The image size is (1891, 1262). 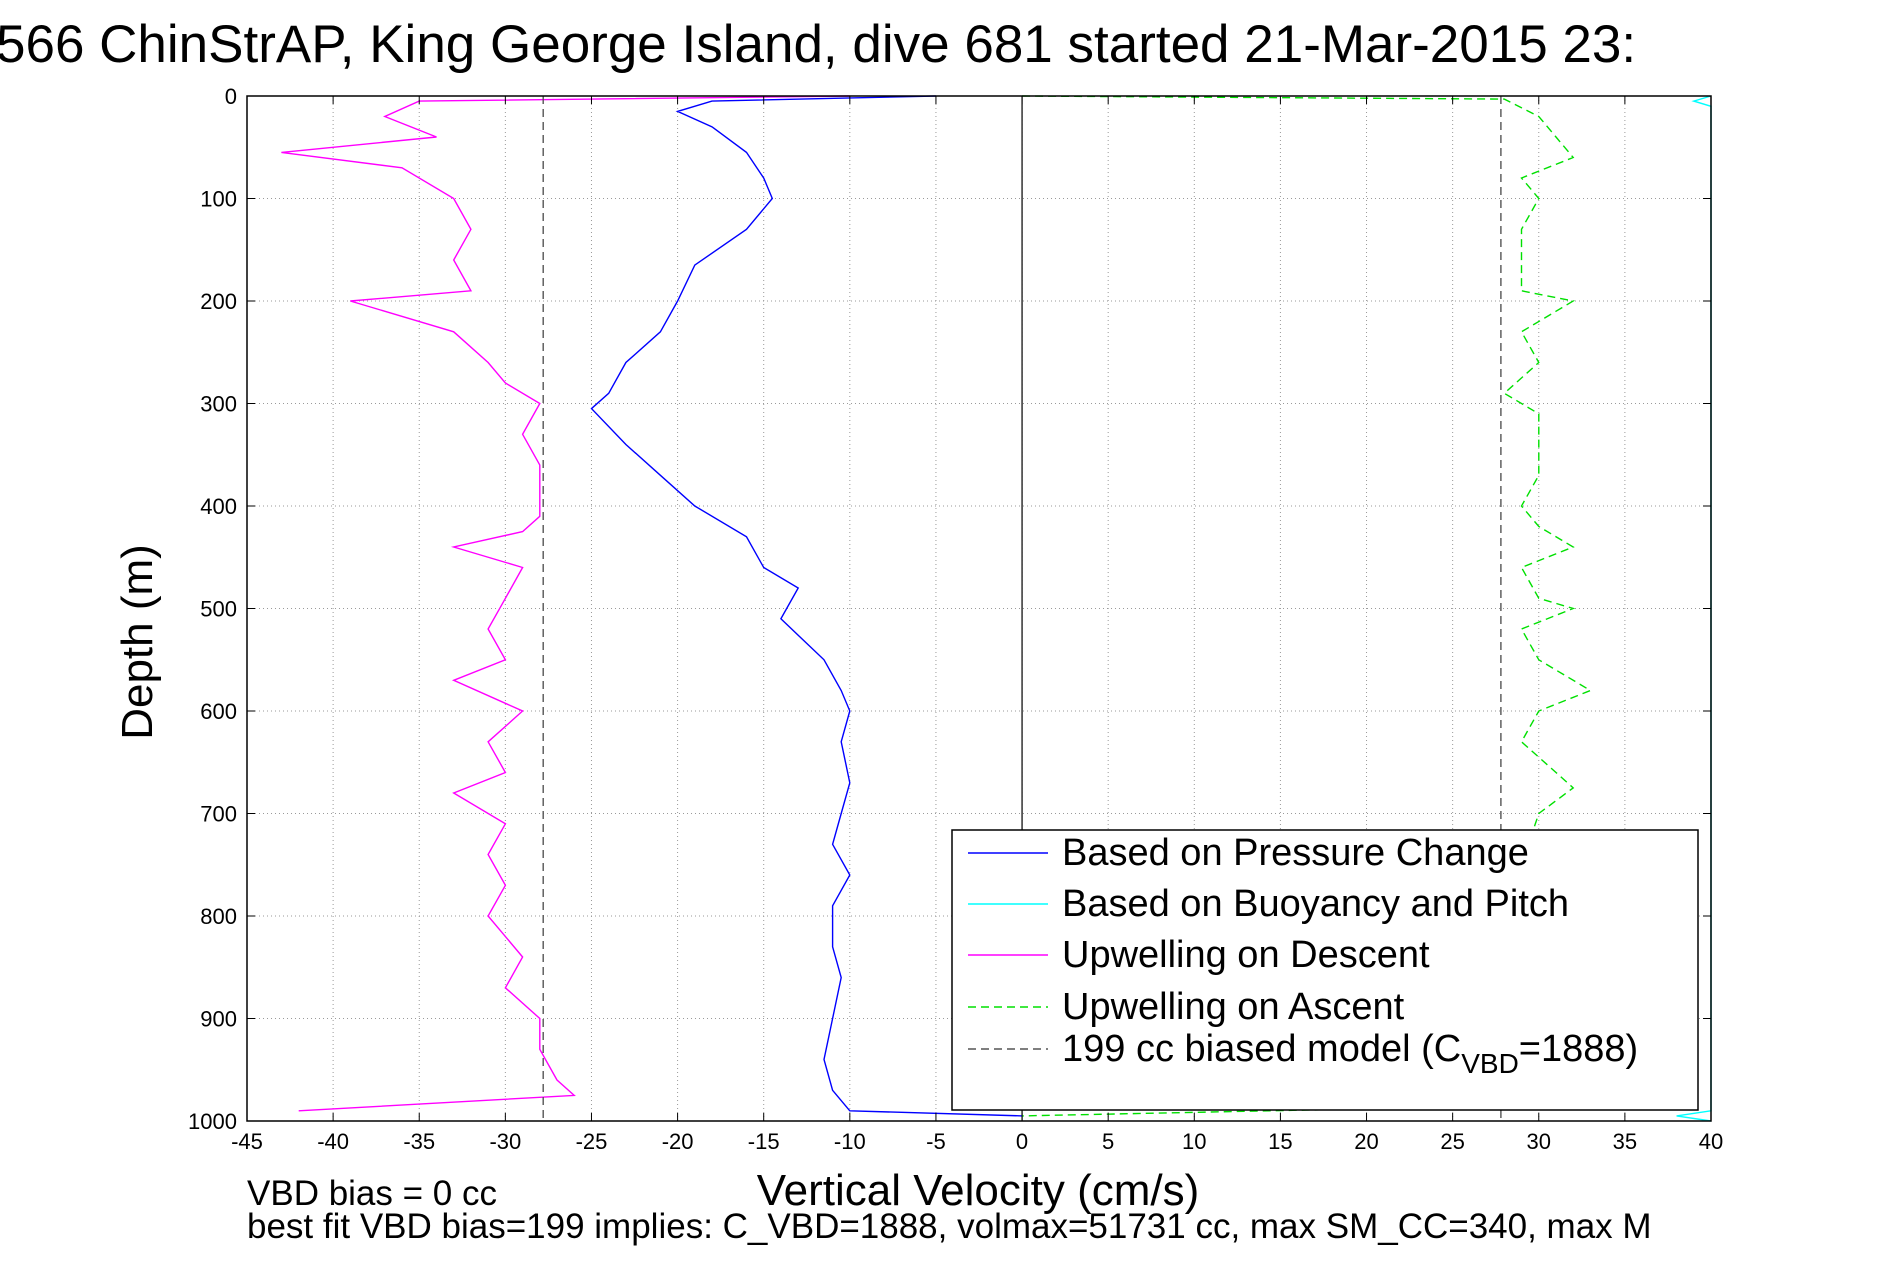 What do you see at coordinates (1315, 904) in the screenshot?
I see `legend-label-1: Based on Buoyancy and Pitch` at bounding box center [1315, 904].